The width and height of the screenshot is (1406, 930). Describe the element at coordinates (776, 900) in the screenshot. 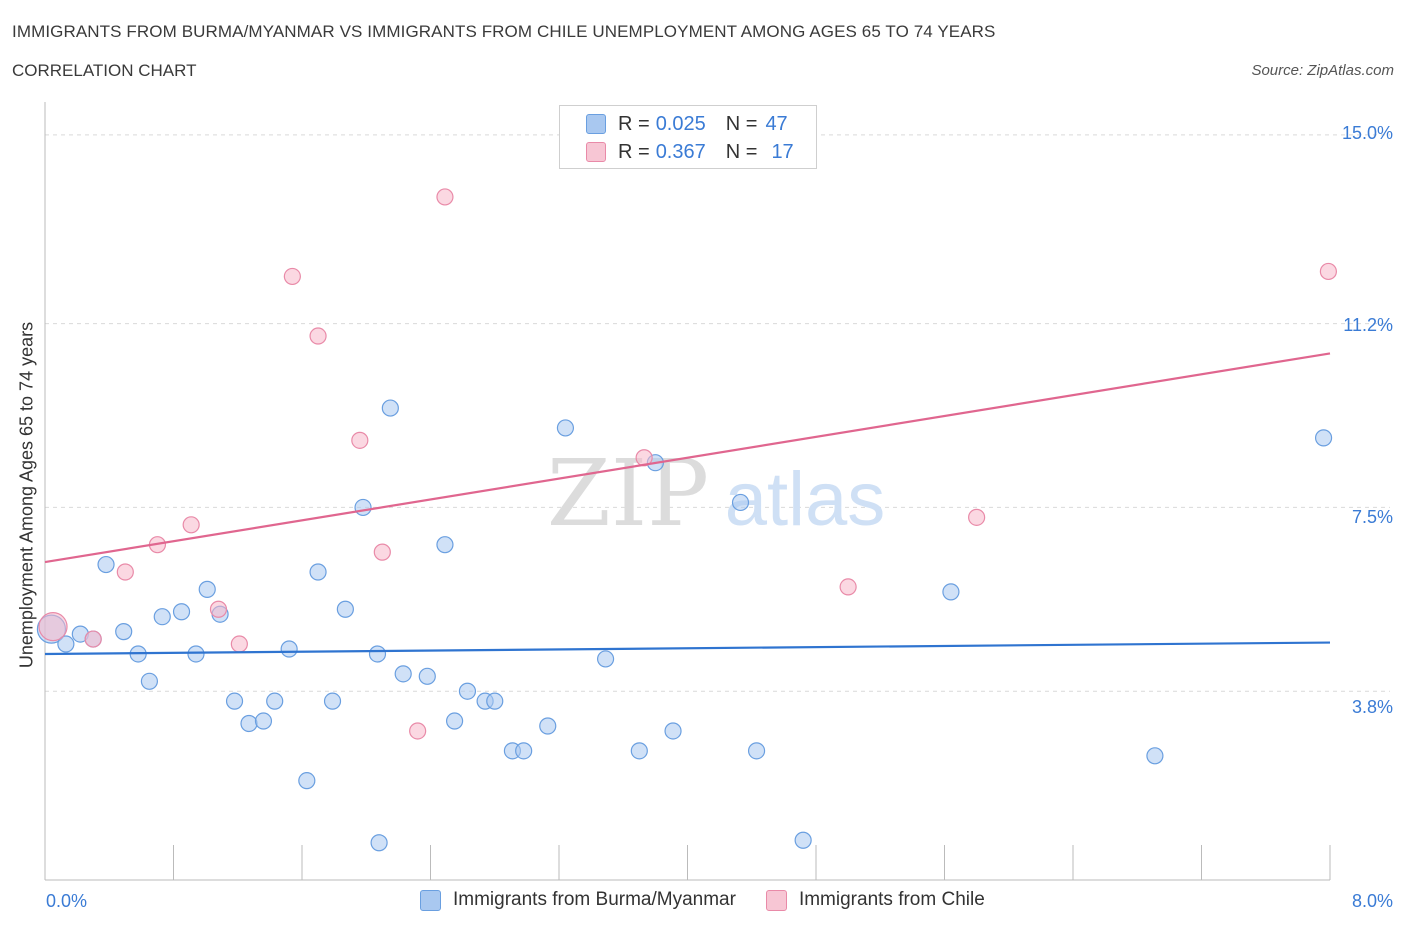

I see `series-swatch-chile` at that location.